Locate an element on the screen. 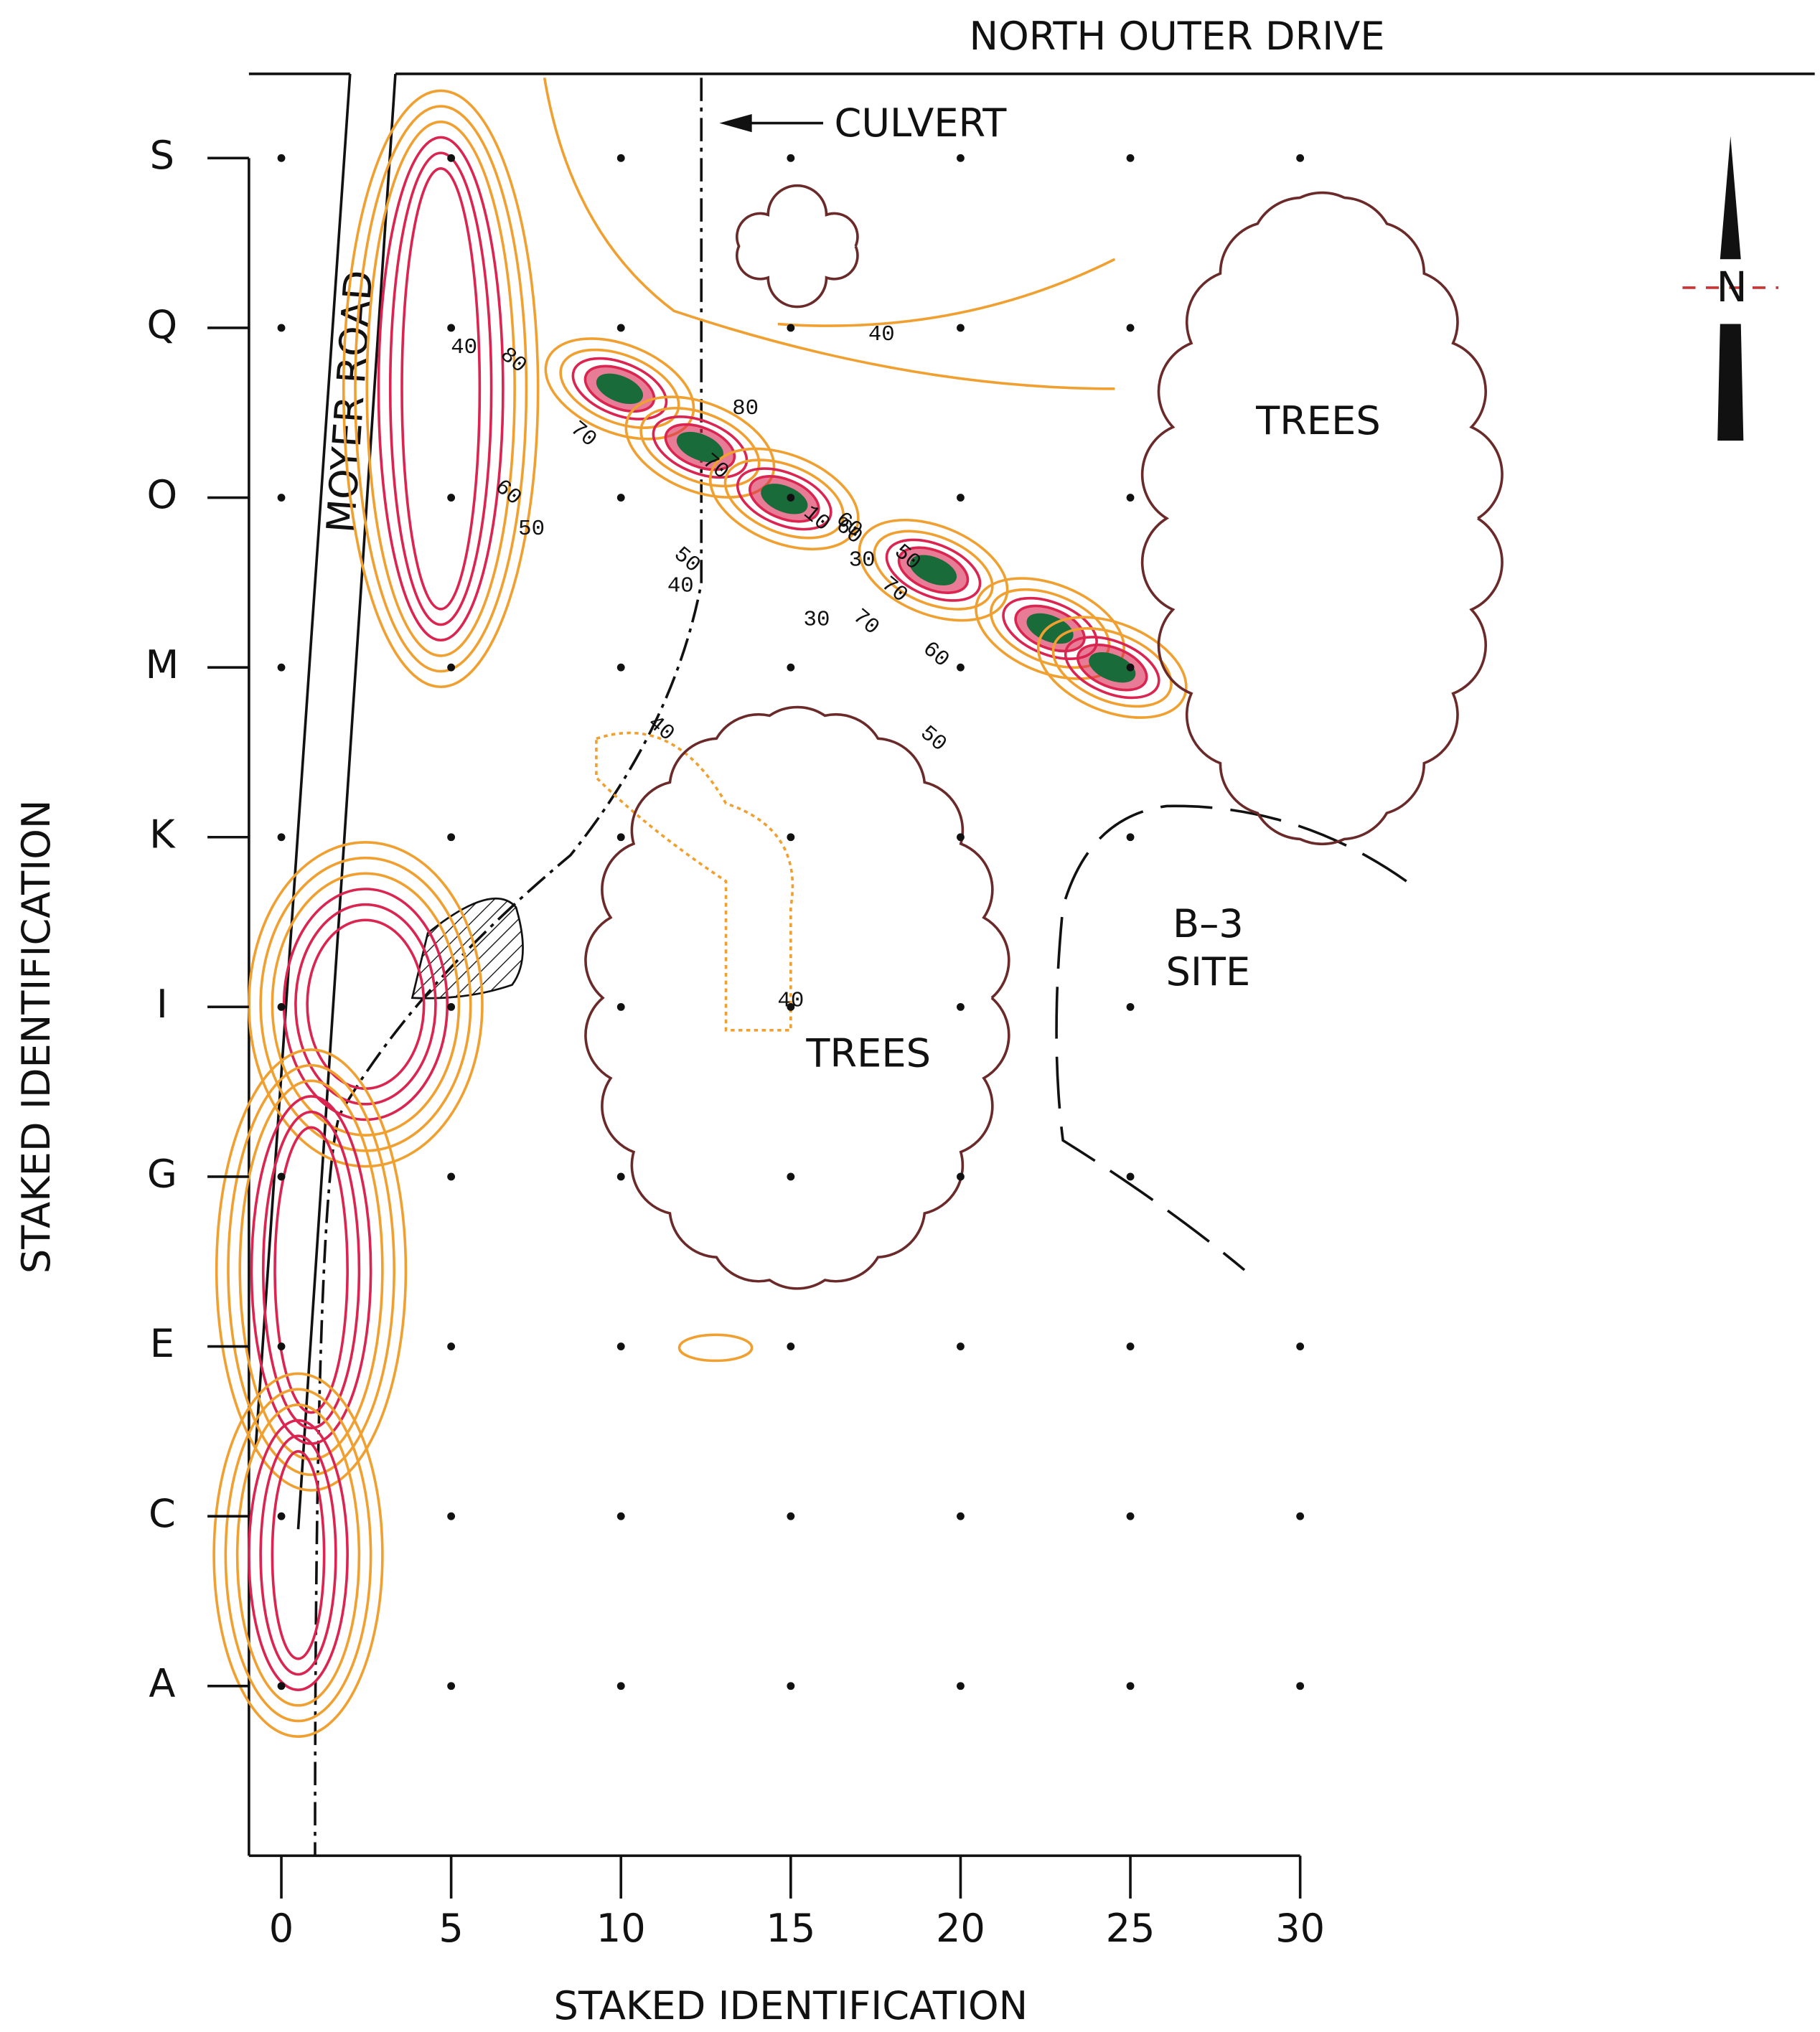 The width and height of the screenshot is (1820, 2032). north-label: N is located at coordinates (1731, 287).